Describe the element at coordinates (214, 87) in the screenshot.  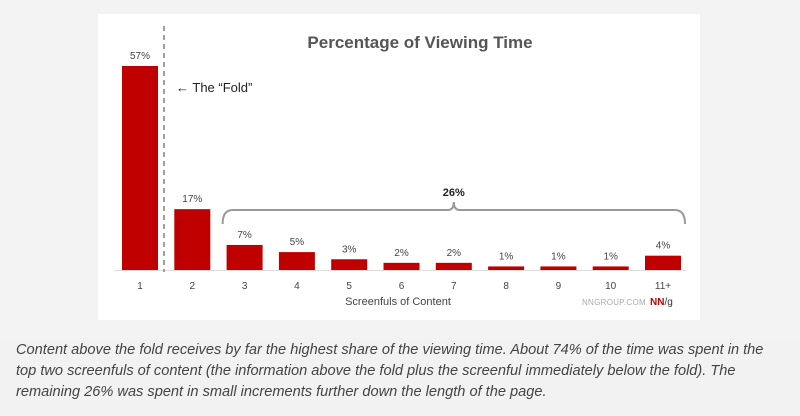
I see `fold-label: ← The “Fold”` at that location.